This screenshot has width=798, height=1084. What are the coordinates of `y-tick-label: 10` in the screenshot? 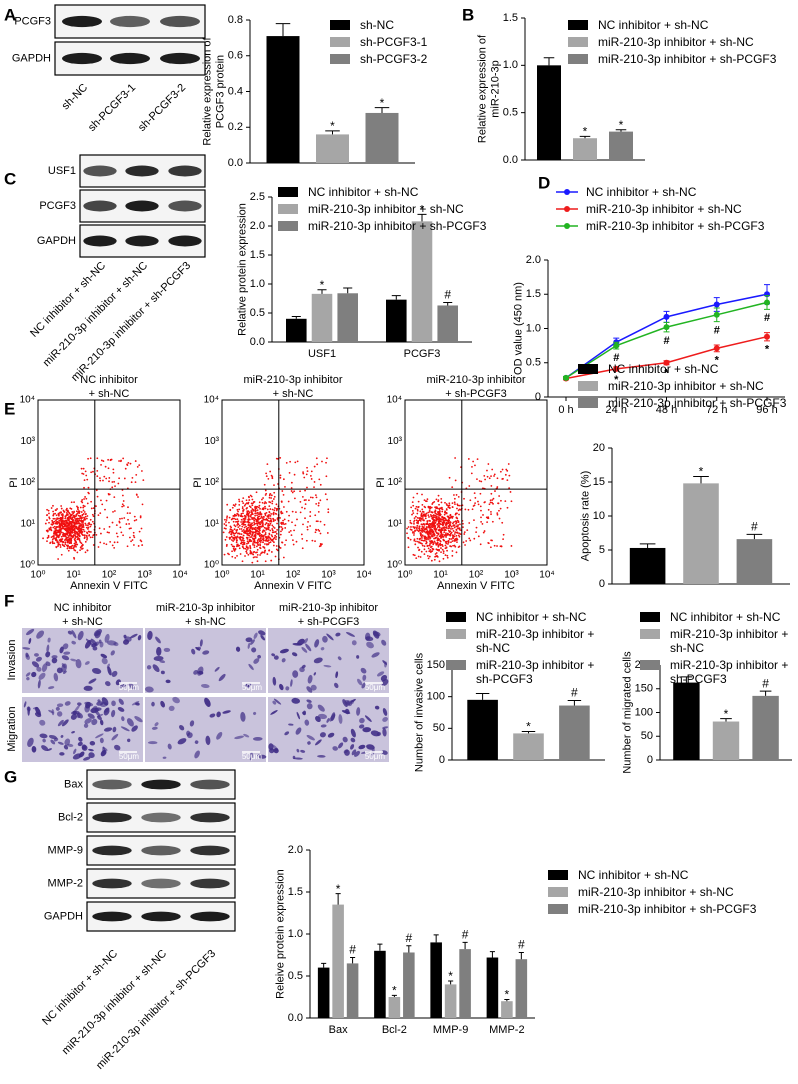 It's located at (599, 516).